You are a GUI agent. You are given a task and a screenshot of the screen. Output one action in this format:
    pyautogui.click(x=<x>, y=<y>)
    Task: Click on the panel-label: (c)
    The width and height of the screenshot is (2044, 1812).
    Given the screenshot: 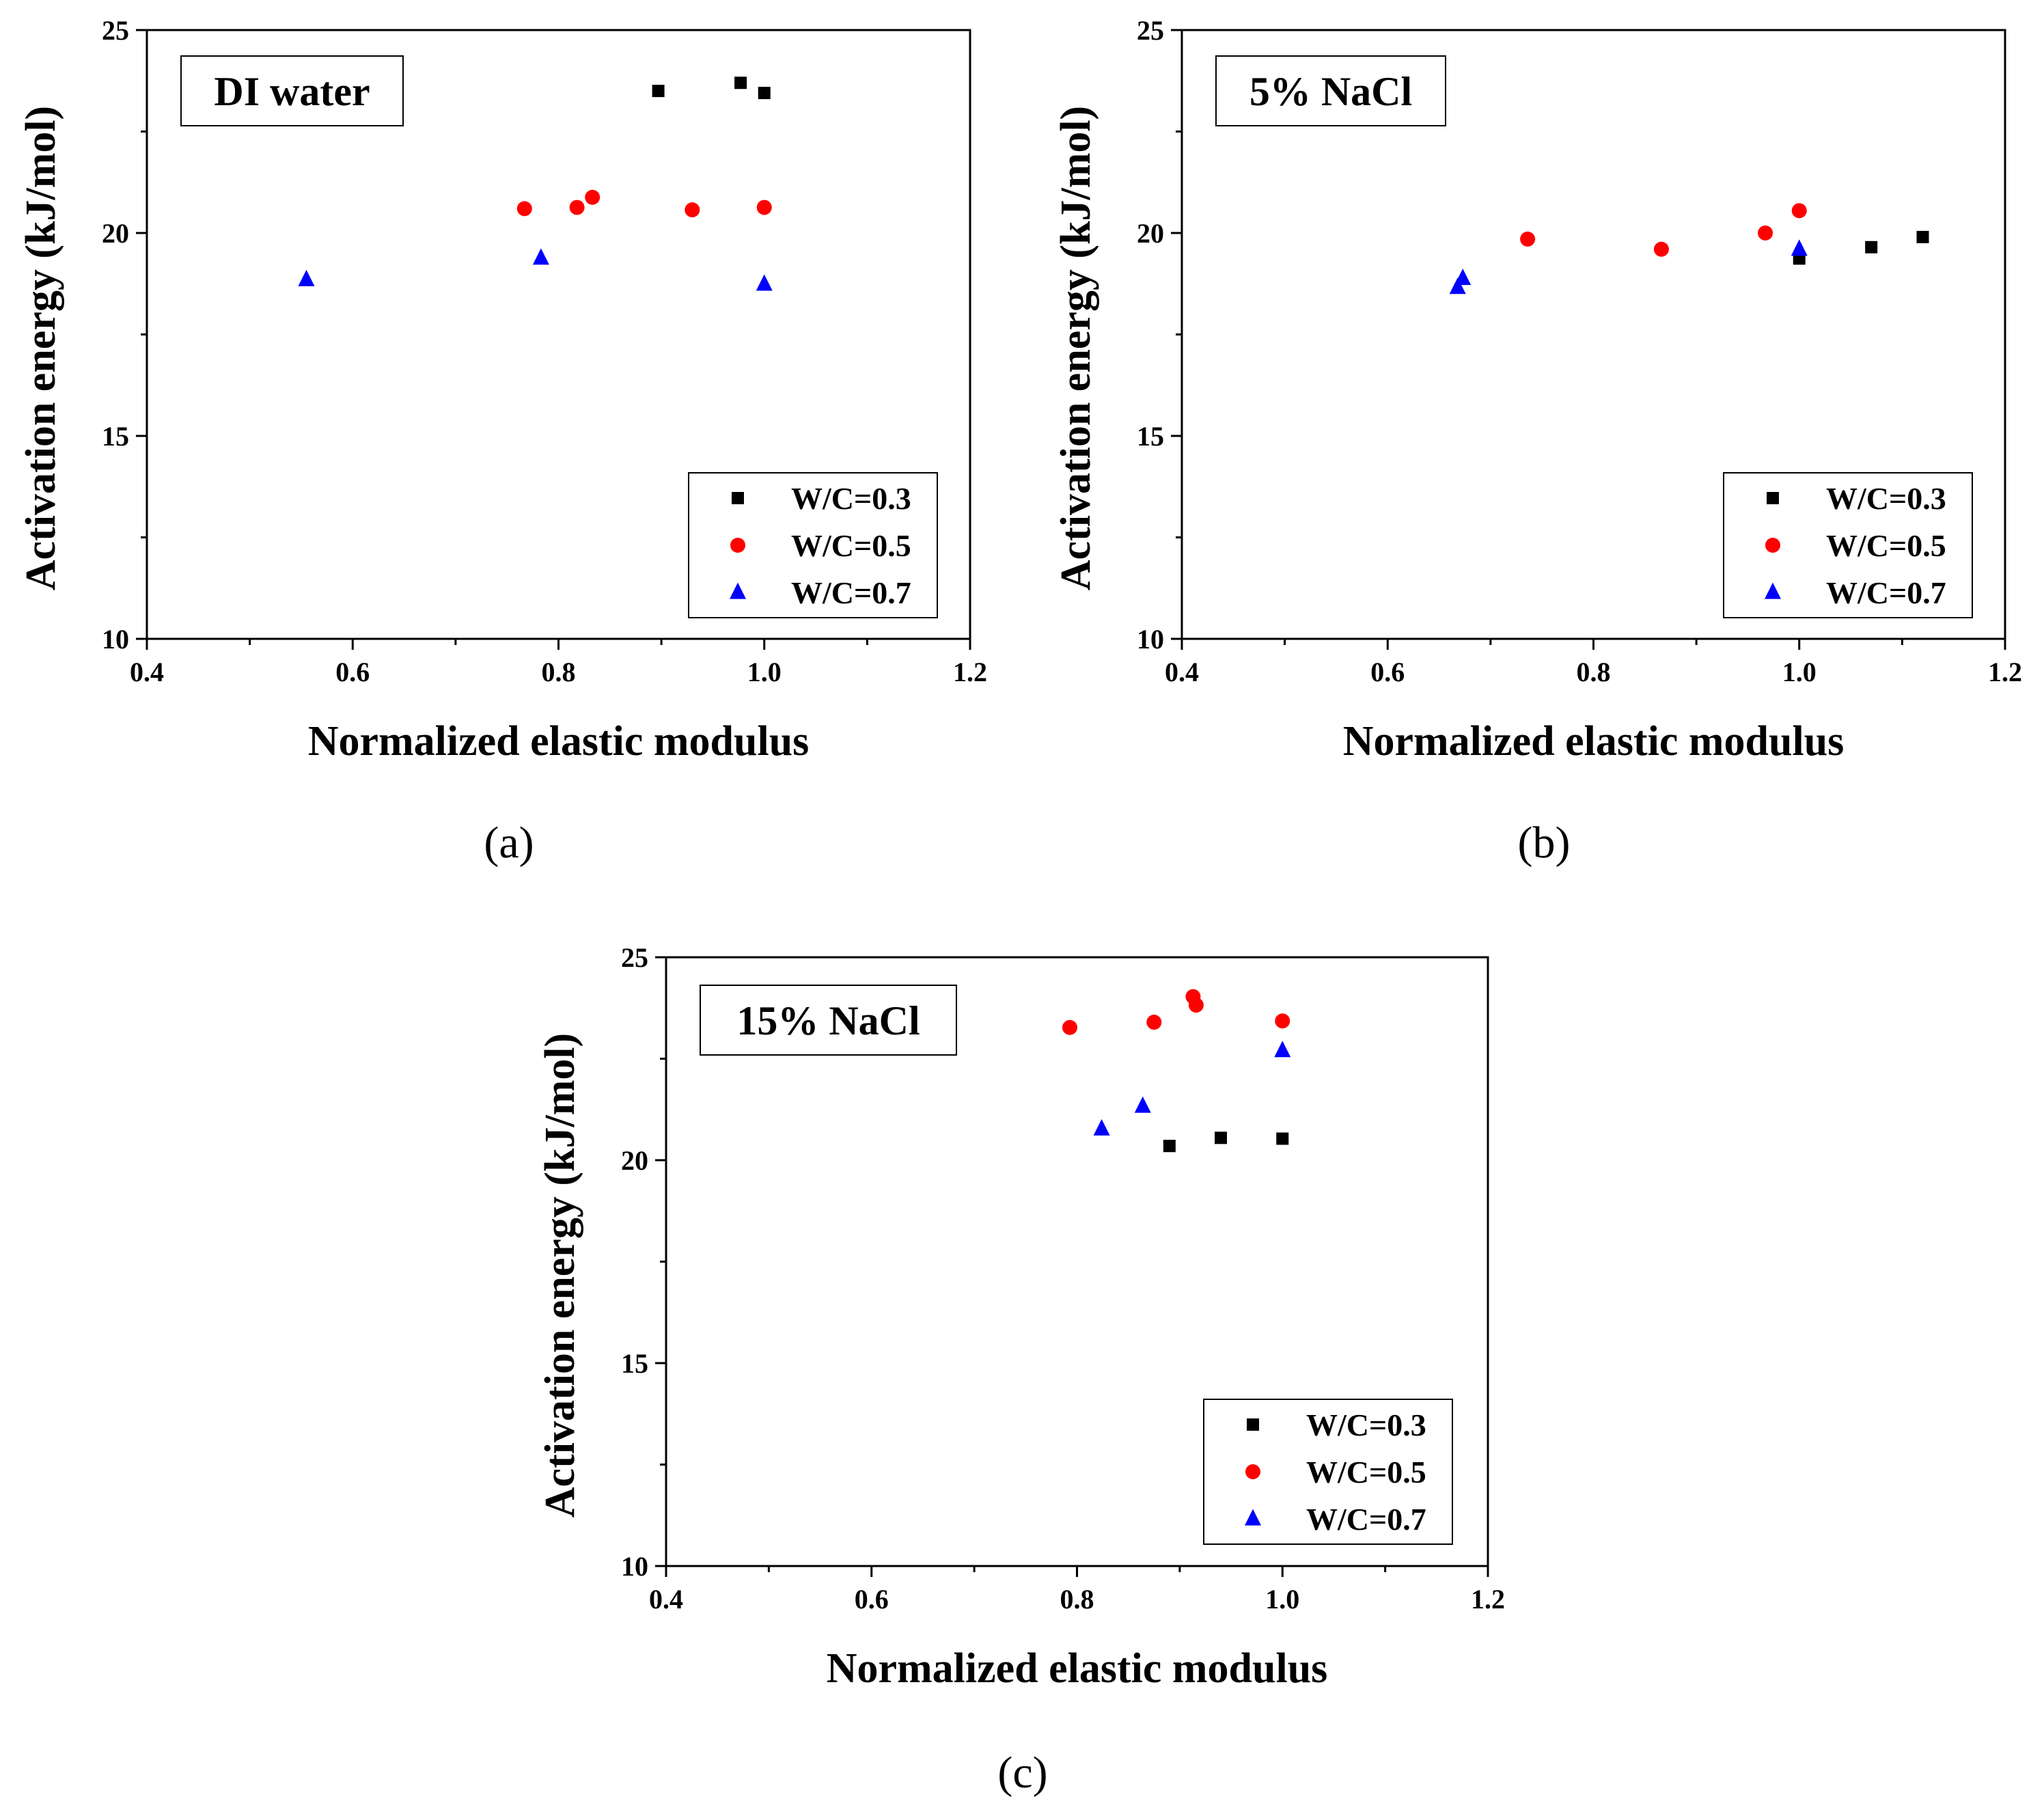 What is the action you would take?
    pyautogui.click(x=1022, y=1773)
    